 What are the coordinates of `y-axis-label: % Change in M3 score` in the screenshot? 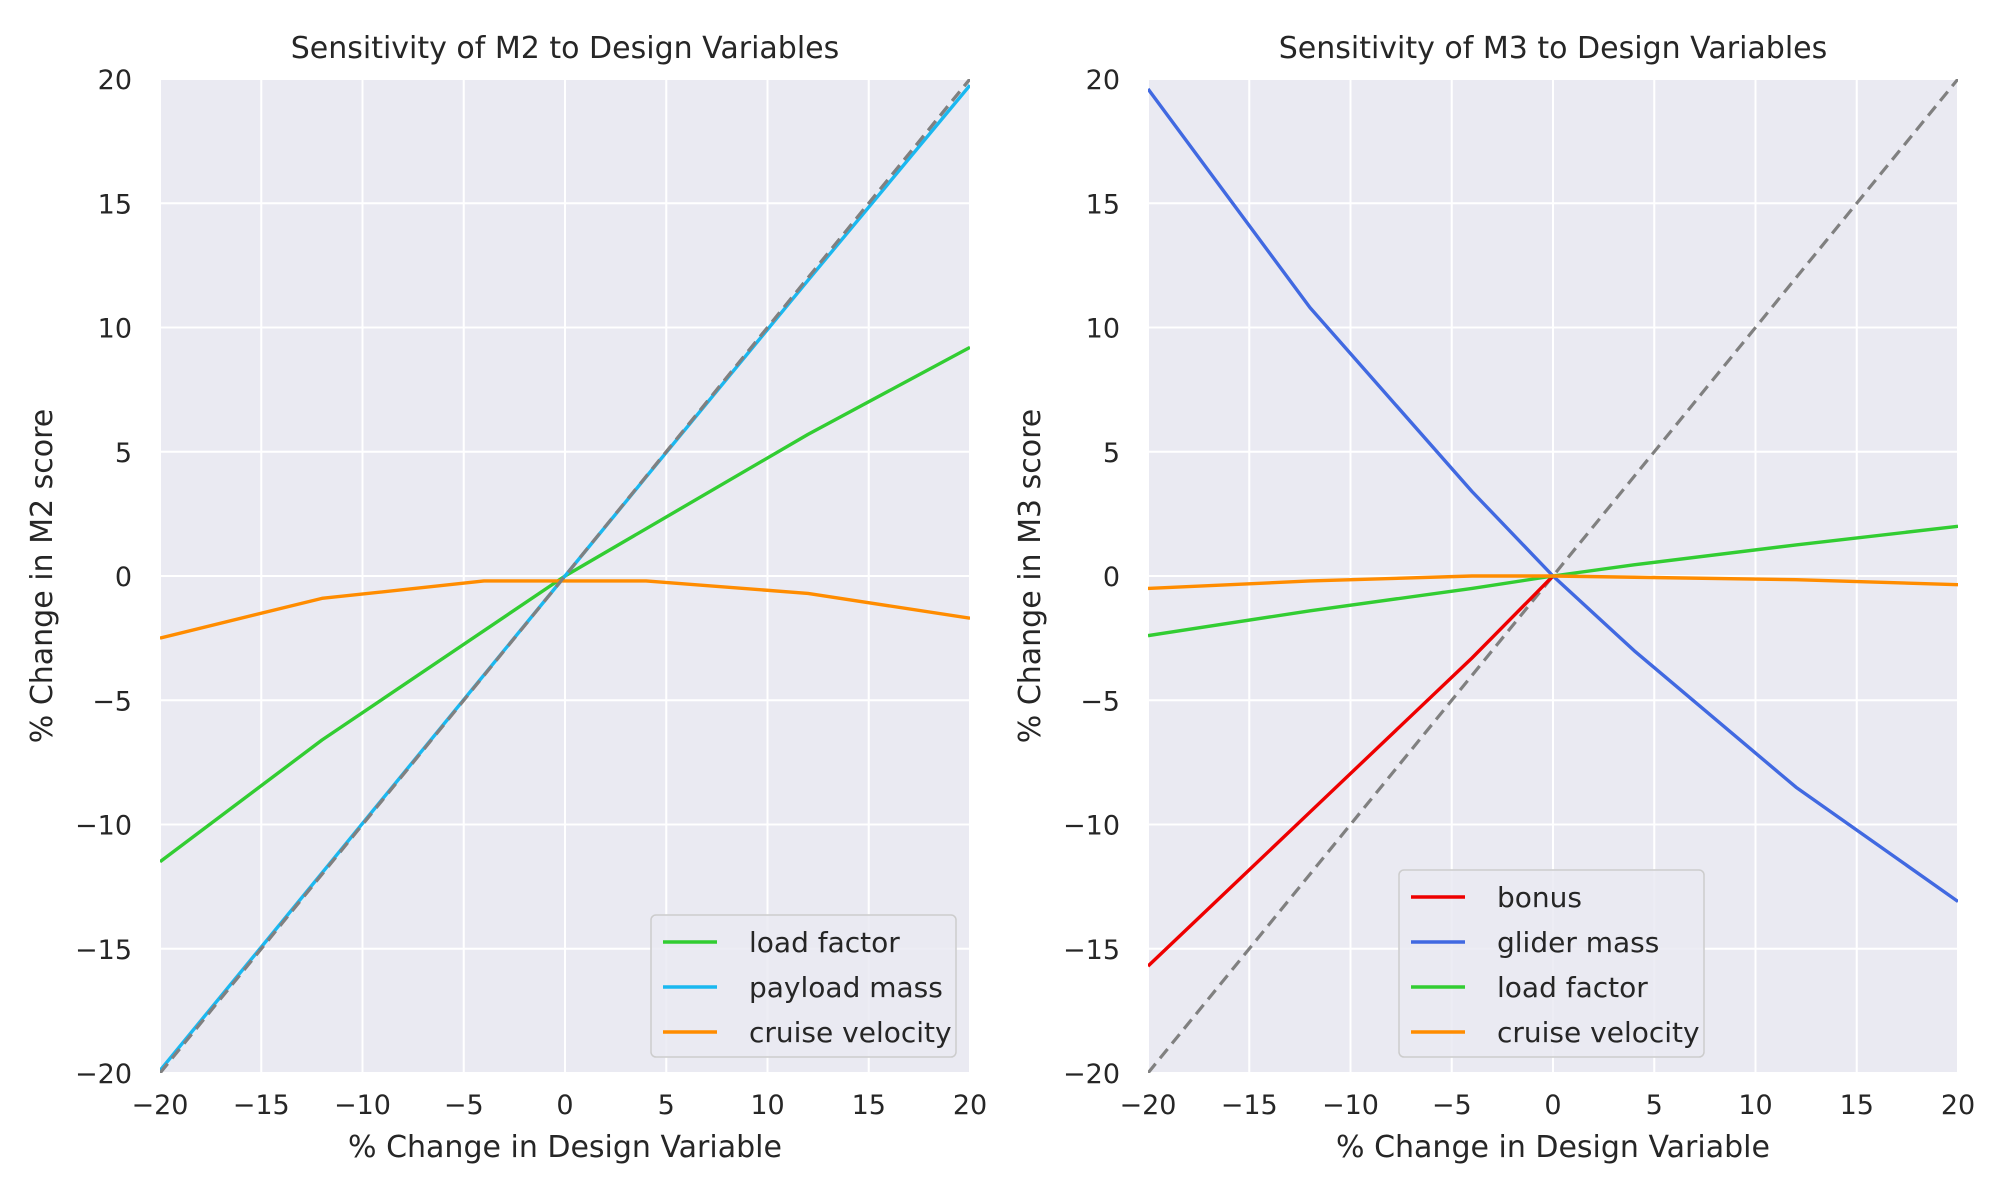 It's located at (1030, 576).